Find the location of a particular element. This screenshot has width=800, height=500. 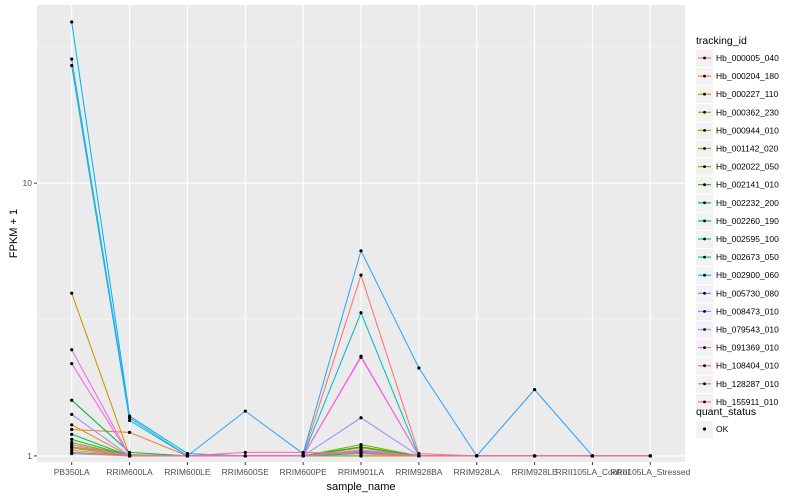

legend-label-hb_005730_080: Hb_005730_080 is located at coordinates (747, 293).